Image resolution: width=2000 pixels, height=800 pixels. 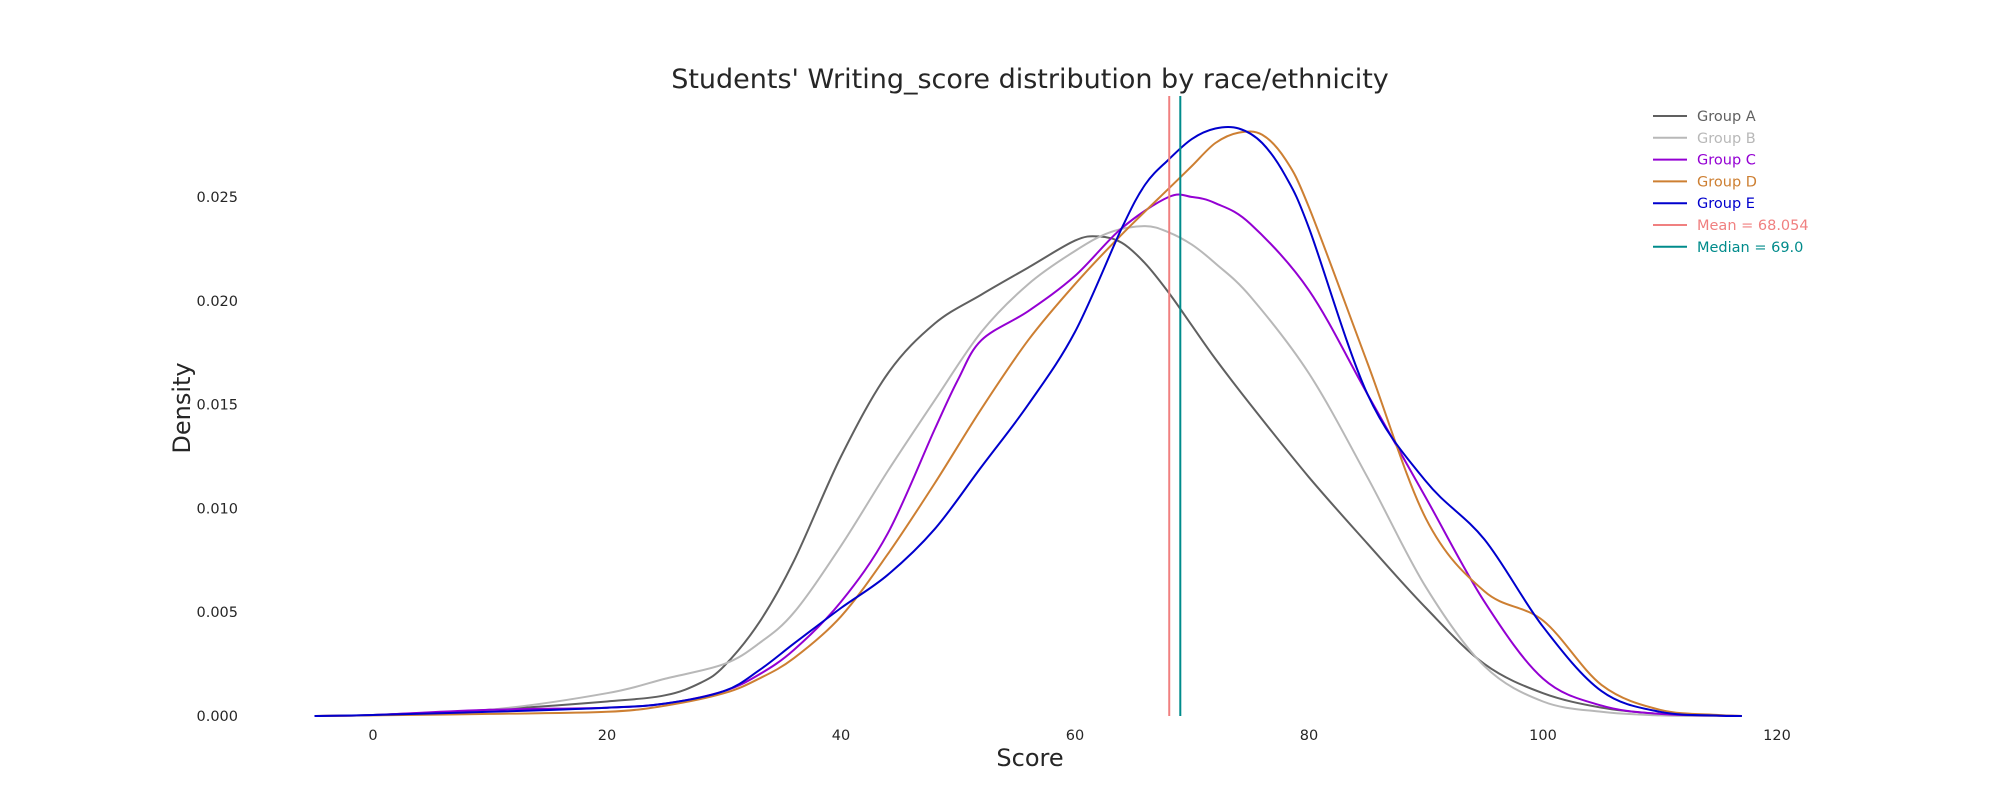 I want to click on x-tick-label: 20, so click(x=607, y=736).